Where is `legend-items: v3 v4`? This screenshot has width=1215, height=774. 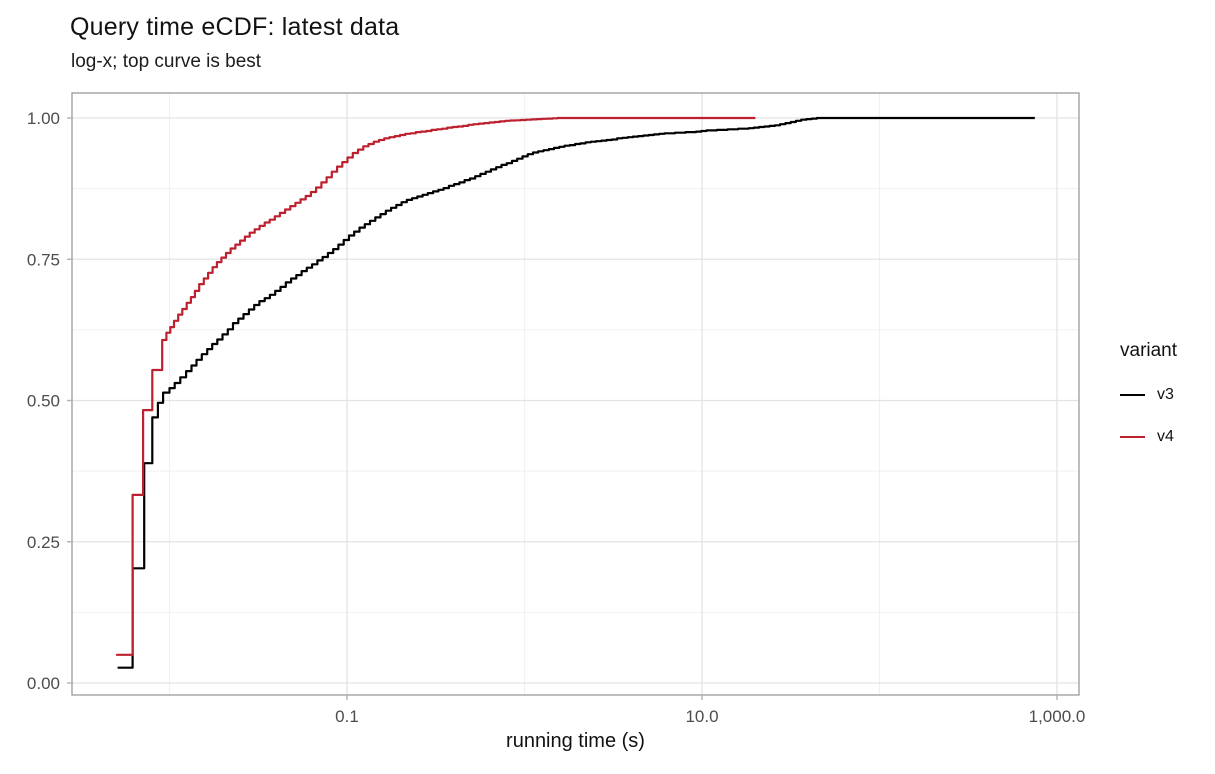
legend-items: v3 v4 is located at coordinates (1148, 416).